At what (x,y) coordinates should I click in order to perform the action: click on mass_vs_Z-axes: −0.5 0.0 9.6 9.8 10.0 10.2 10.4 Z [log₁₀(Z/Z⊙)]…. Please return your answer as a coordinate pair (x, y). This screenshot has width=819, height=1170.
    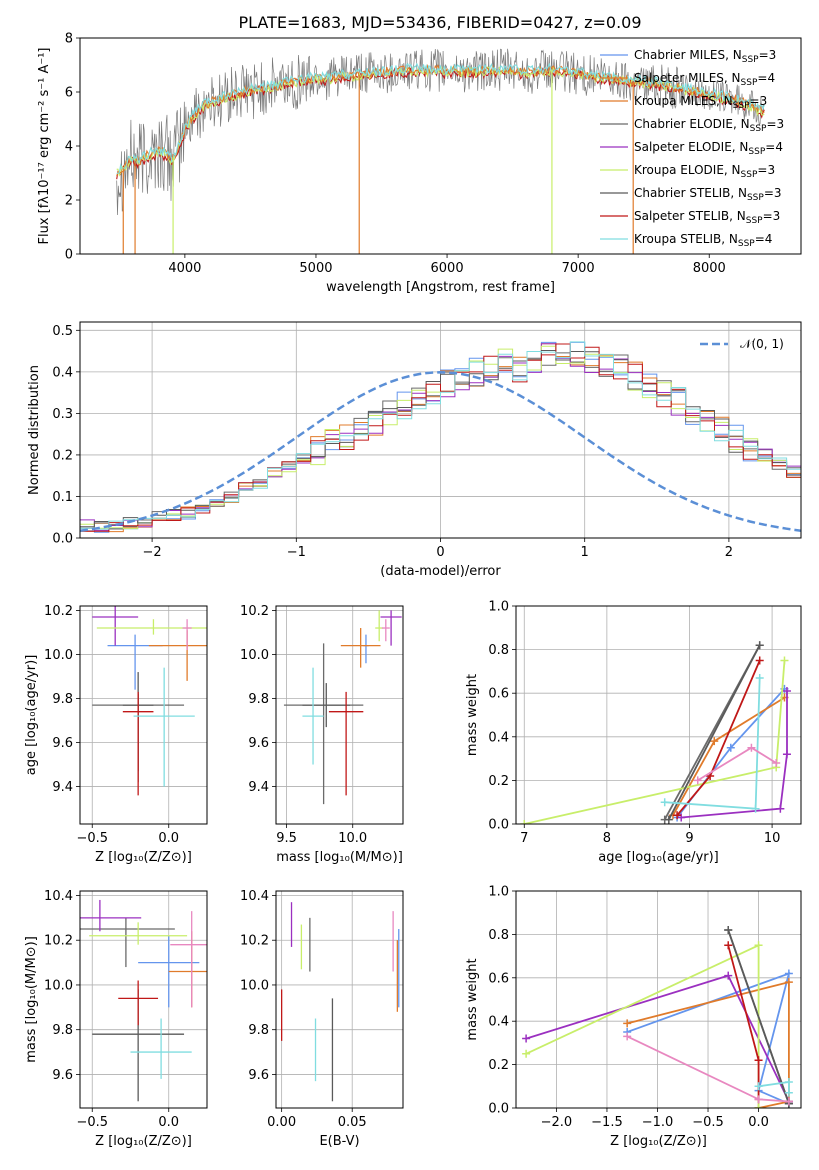
    Looking at the image, I should click on (116, 1019).